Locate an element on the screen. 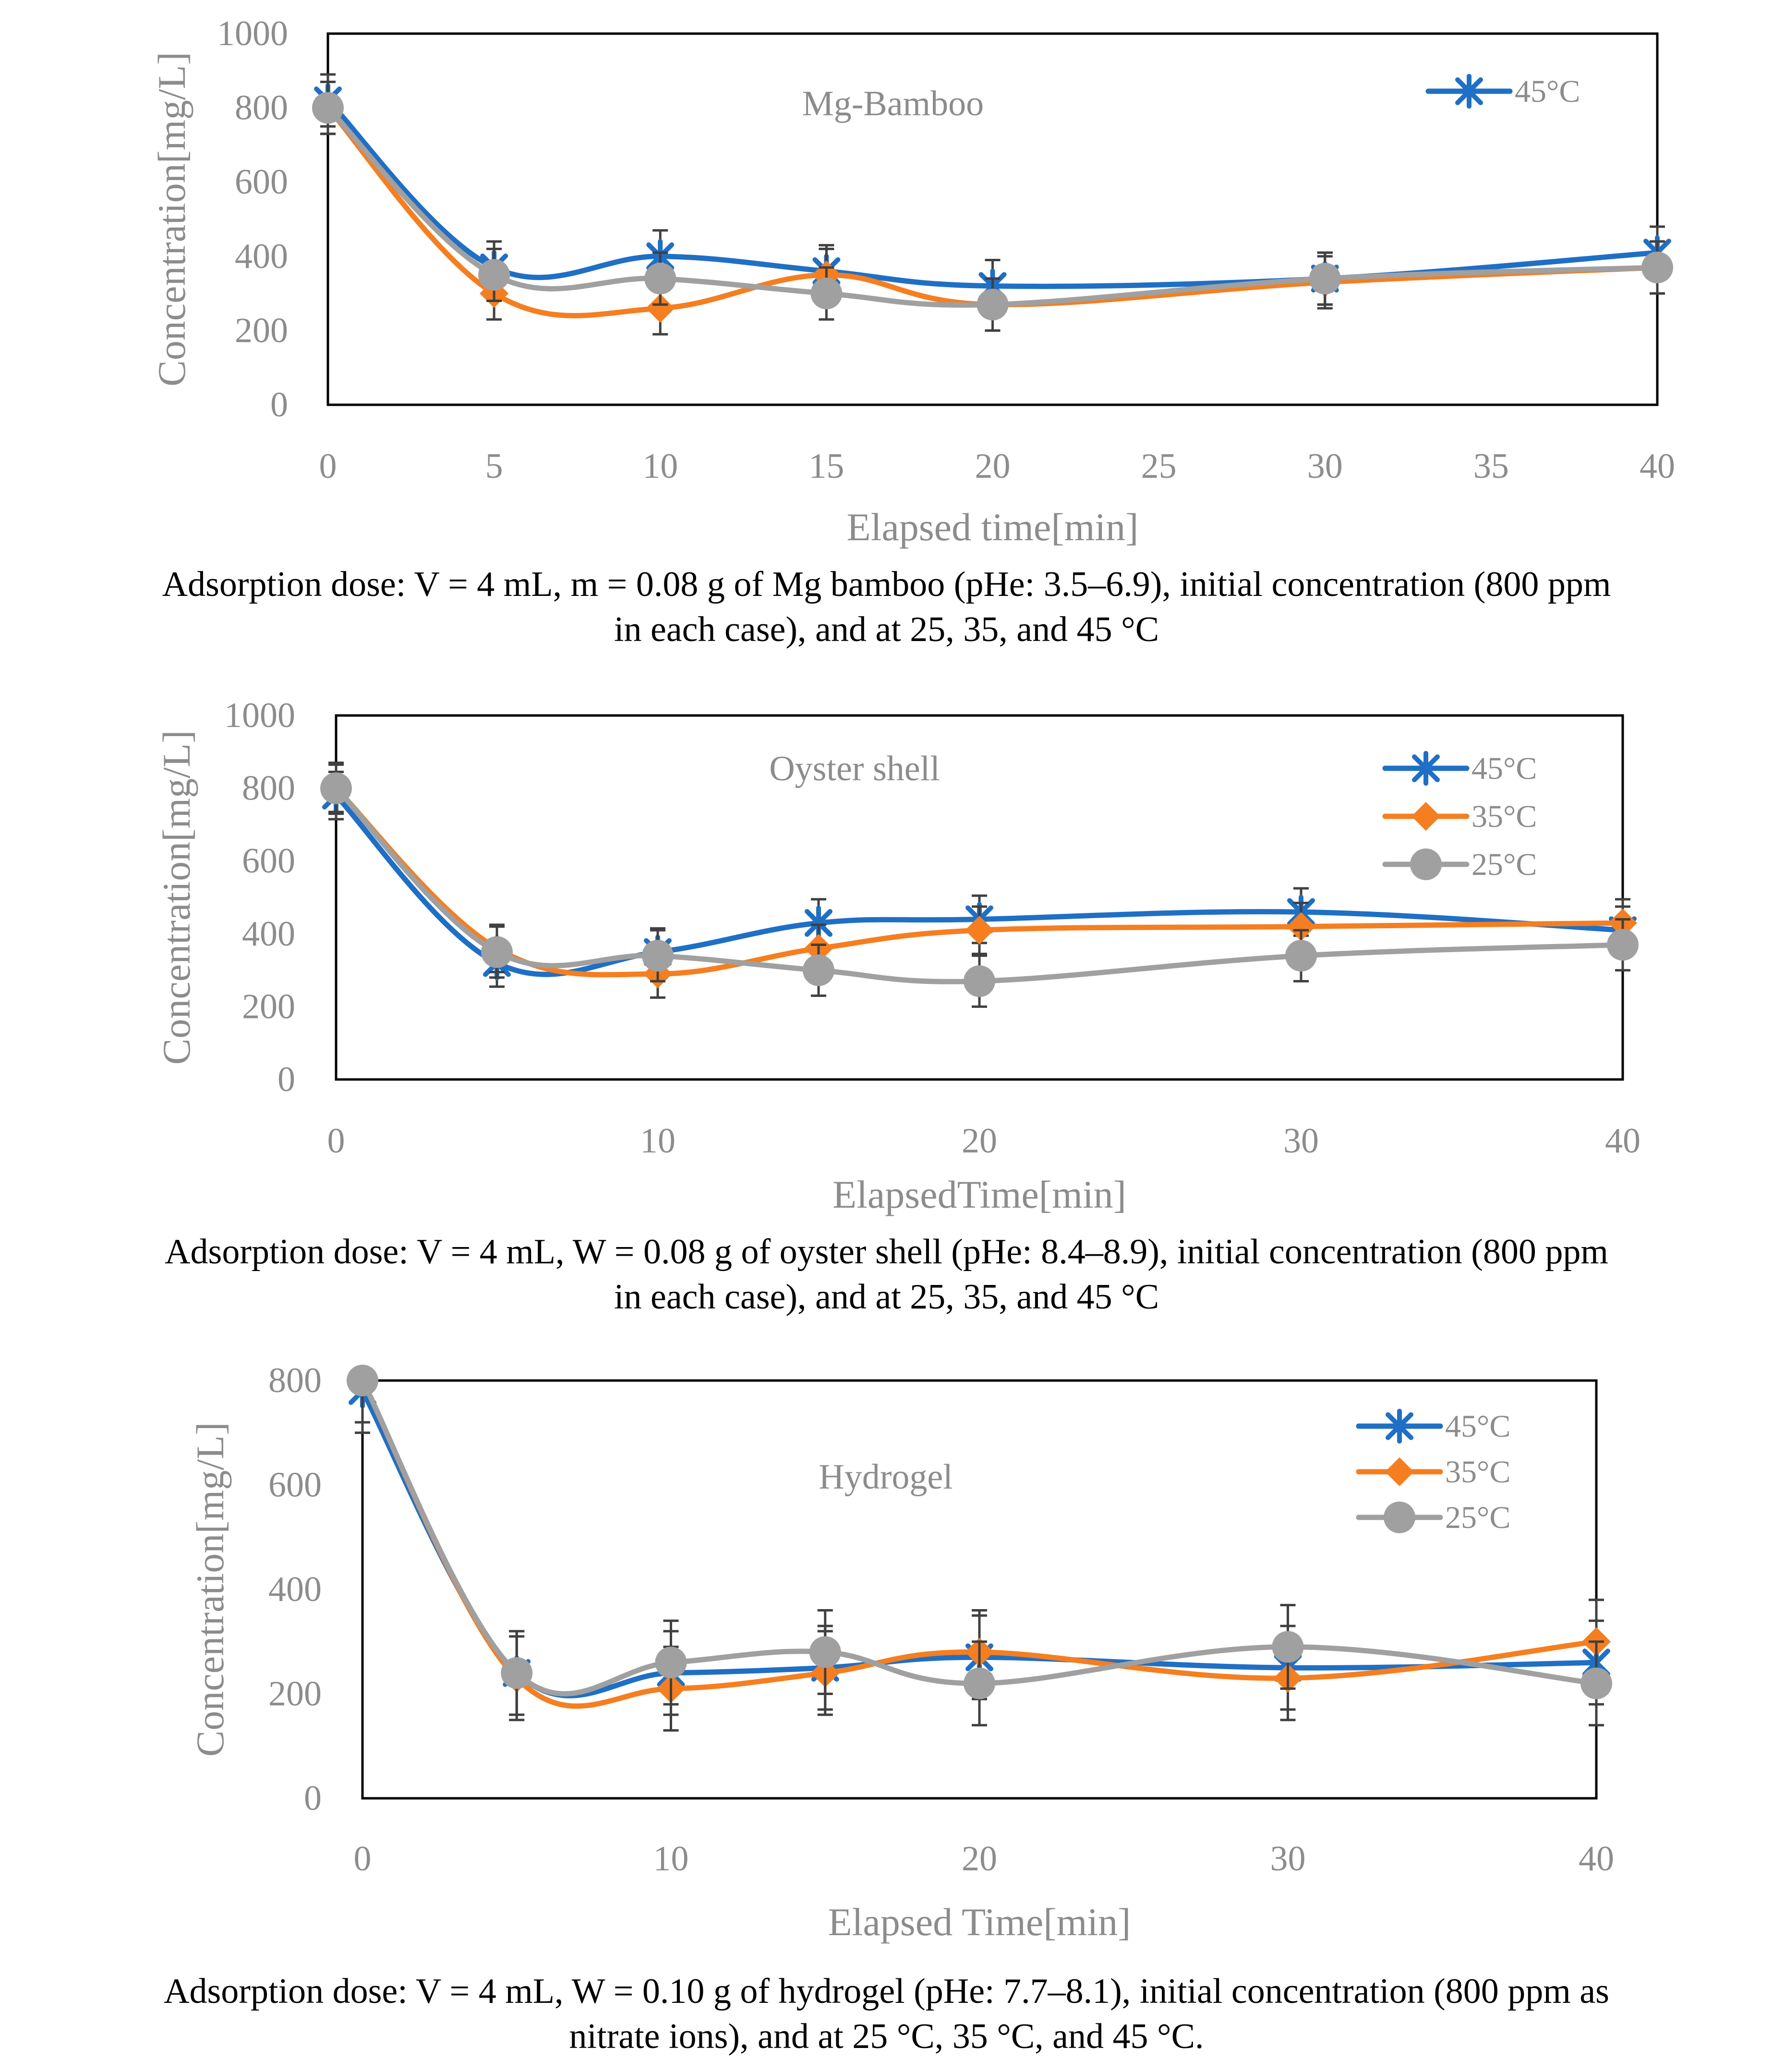  y-tick-label: 1000 is located at coordinates (252, 33).